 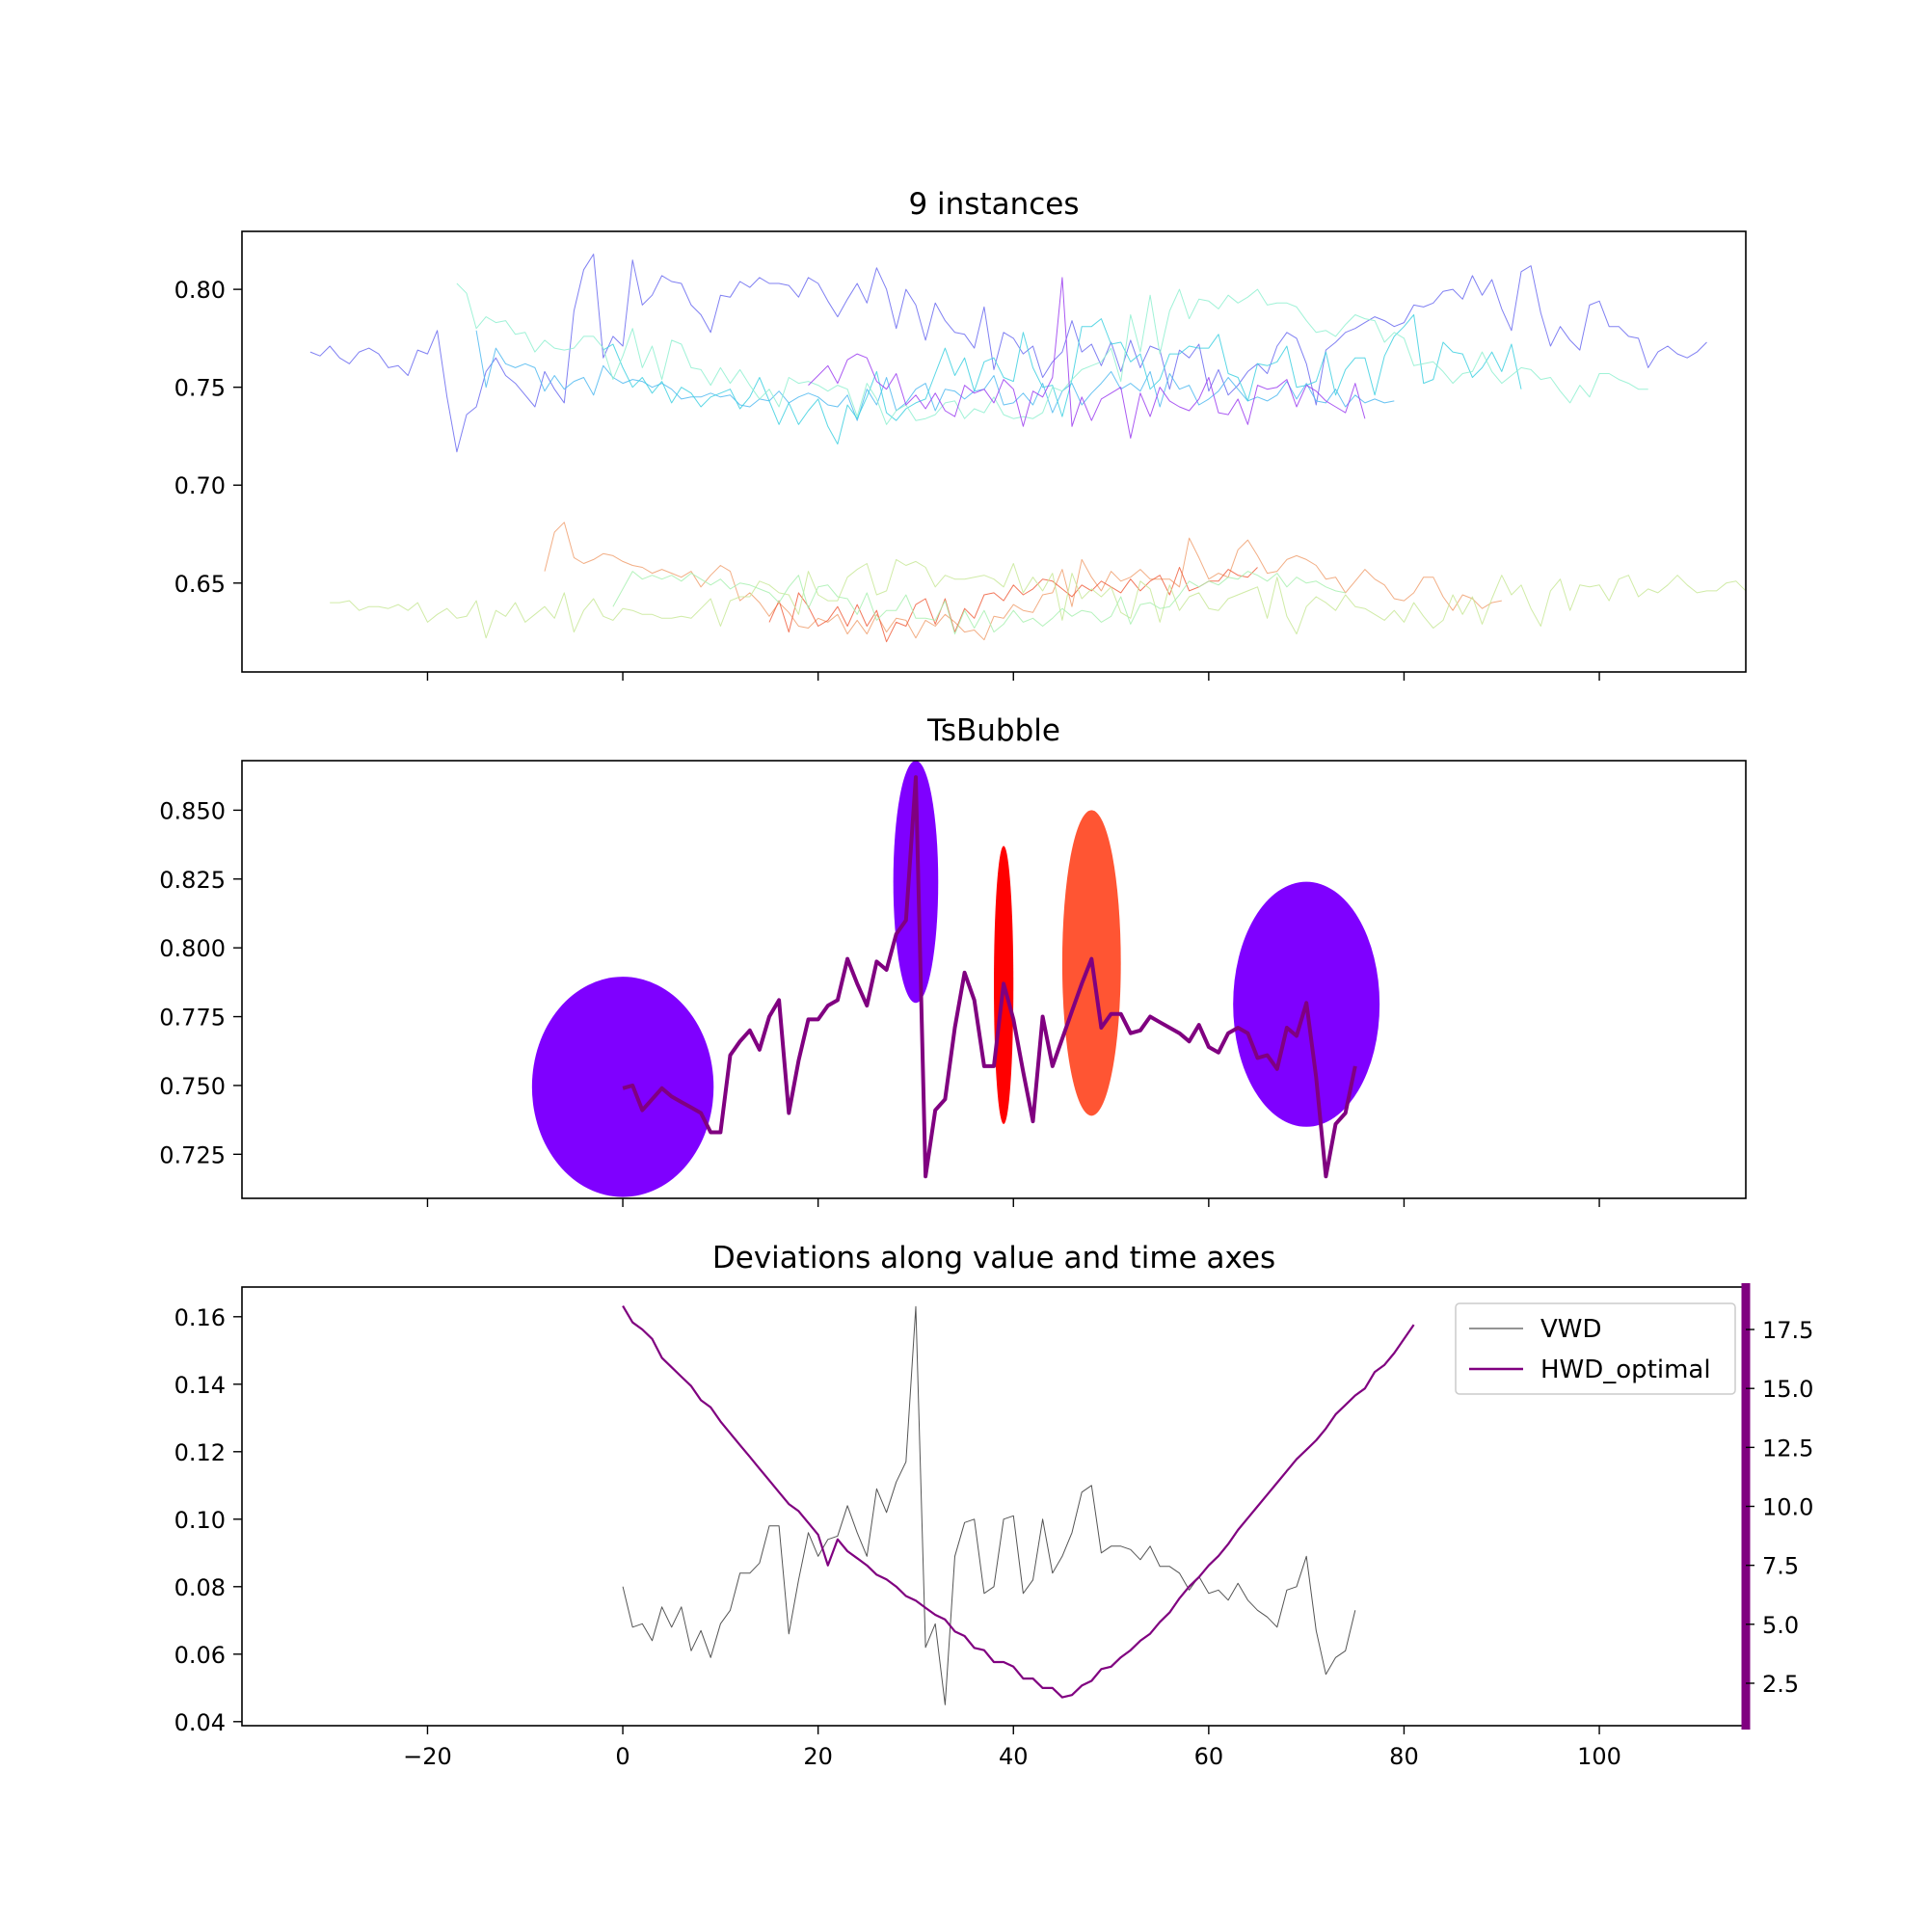 What do you see at coordinates (192, 881) in the screenshot?
I see `y-tick-label: 0.825` at bounding box center [192, 881].